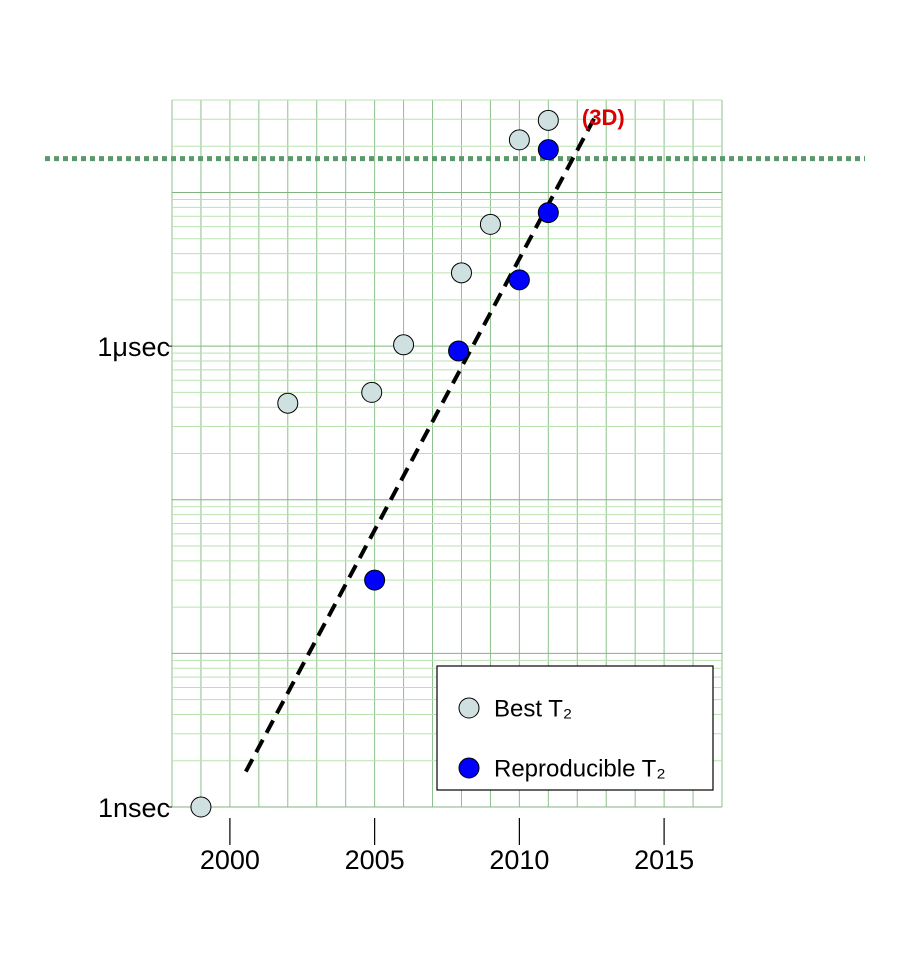 The width and height of the screenshot is (897, 967). What do you see at coordinates (134, 808) in the screenshot?
I see `y-tick-label: 1nsec` at bounding box center [134, 808].